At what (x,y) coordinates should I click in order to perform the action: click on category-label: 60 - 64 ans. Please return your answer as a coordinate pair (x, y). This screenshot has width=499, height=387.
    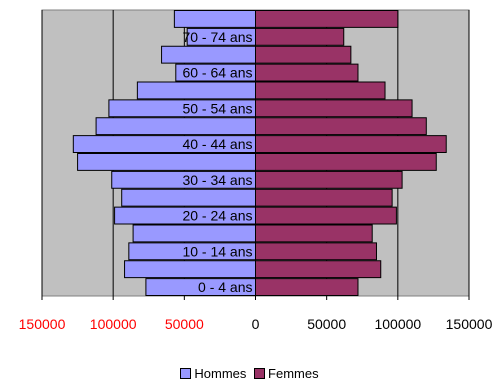
    Looking at the image, I should click on (217, 73).